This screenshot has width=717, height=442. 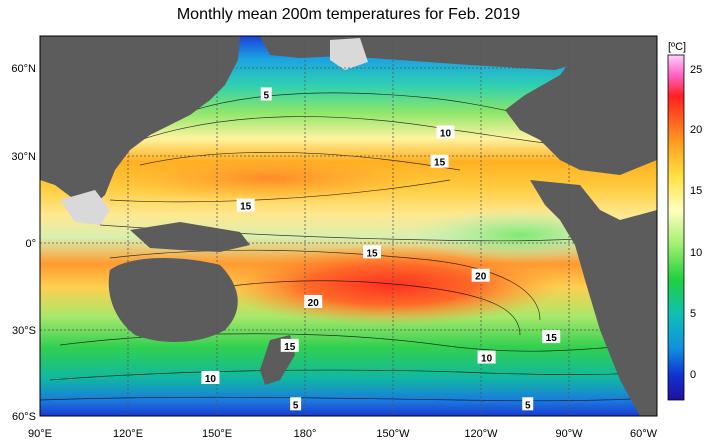 I want to click on y-tick-label: 30°S, so click(x=24, y=331).